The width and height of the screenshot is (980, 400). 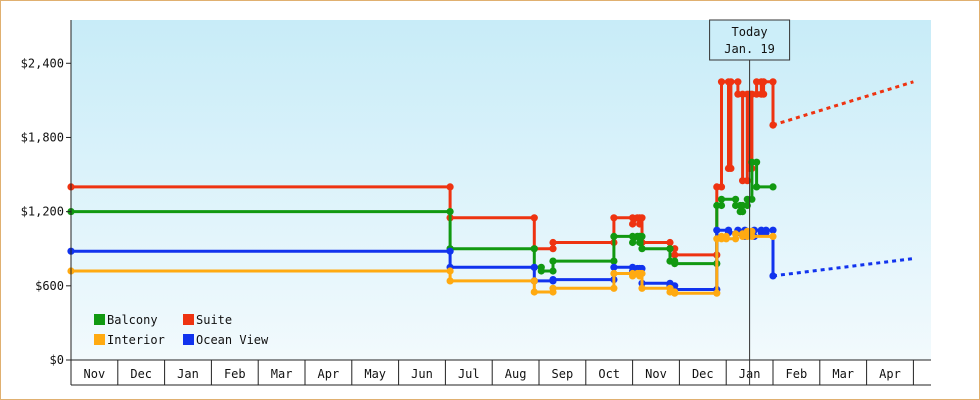 What do you see at coordinates (42, 63) in the screenshot?
I see `y-tick-label: $2,400` at bounding box center [42, 63].